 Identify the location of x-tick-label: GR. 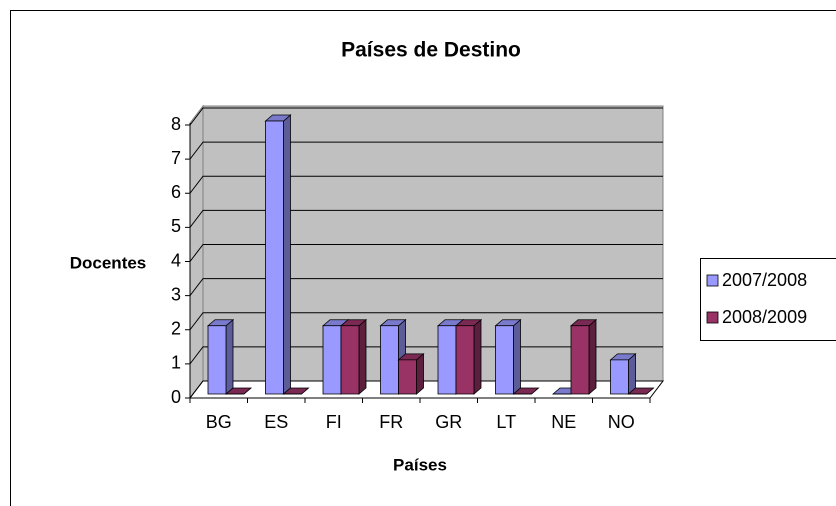
(448, 422).